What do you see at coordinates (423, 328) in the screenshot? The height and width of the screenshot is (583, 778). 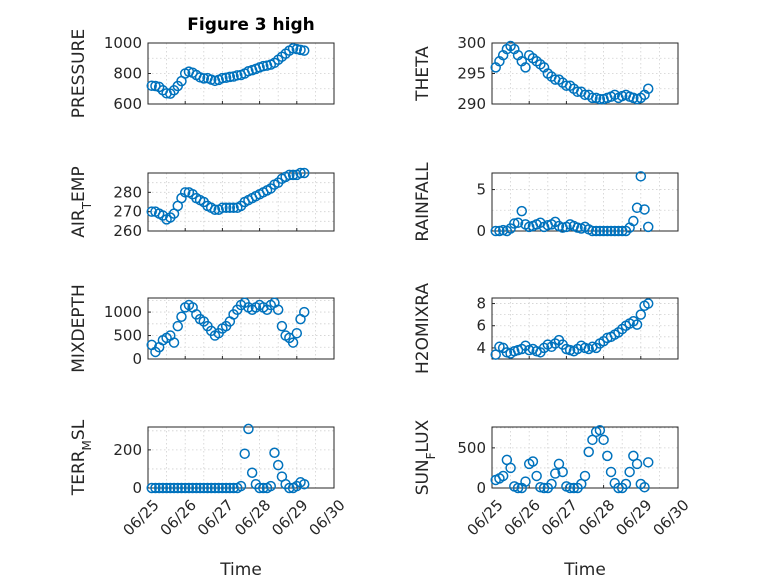 I see `y-axis-label: H2OMIXRA` at bounding box center [423, 328].